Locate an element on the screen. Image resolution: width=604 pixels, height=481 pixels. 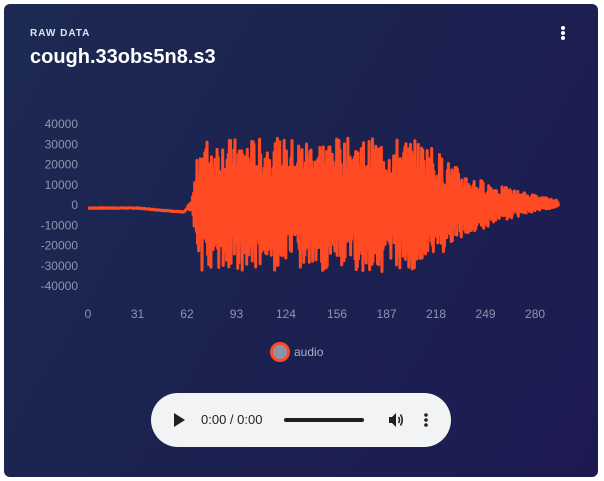
y-tick-label: 30000 is located at coordinates (62, 144).